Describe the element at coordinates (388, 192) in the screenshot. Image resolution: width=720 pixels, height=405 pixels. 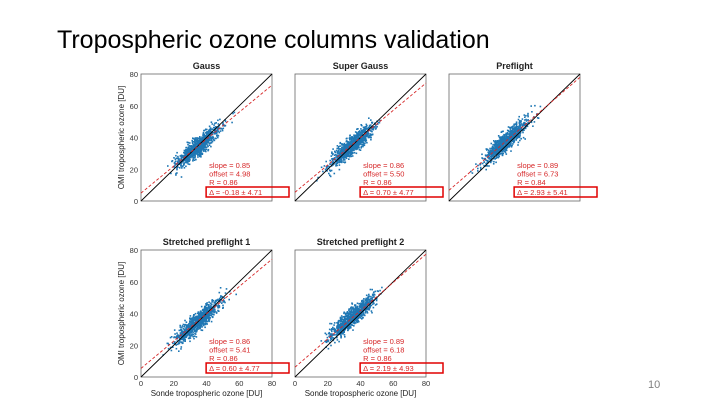
I see `bias-label: Δ = 0.70 ± 4.77` at that location.